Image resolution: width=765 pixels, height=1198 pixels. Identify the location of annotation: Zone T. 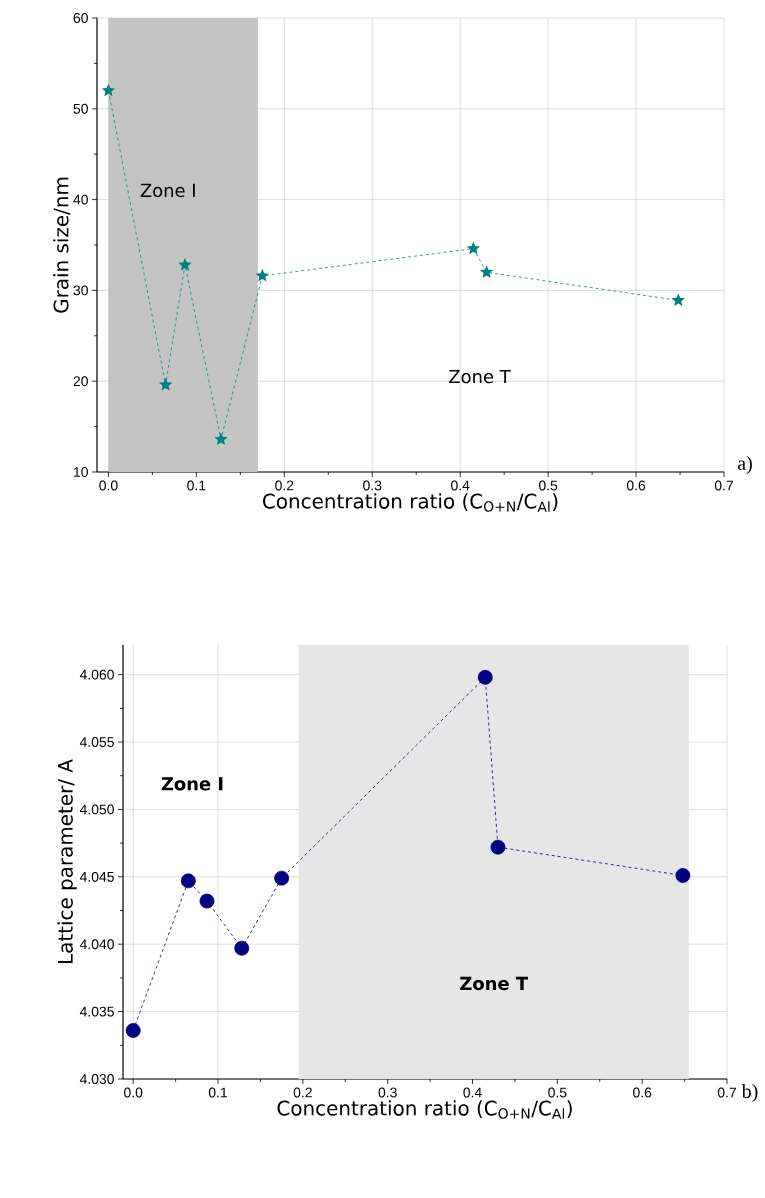
(480, 376).